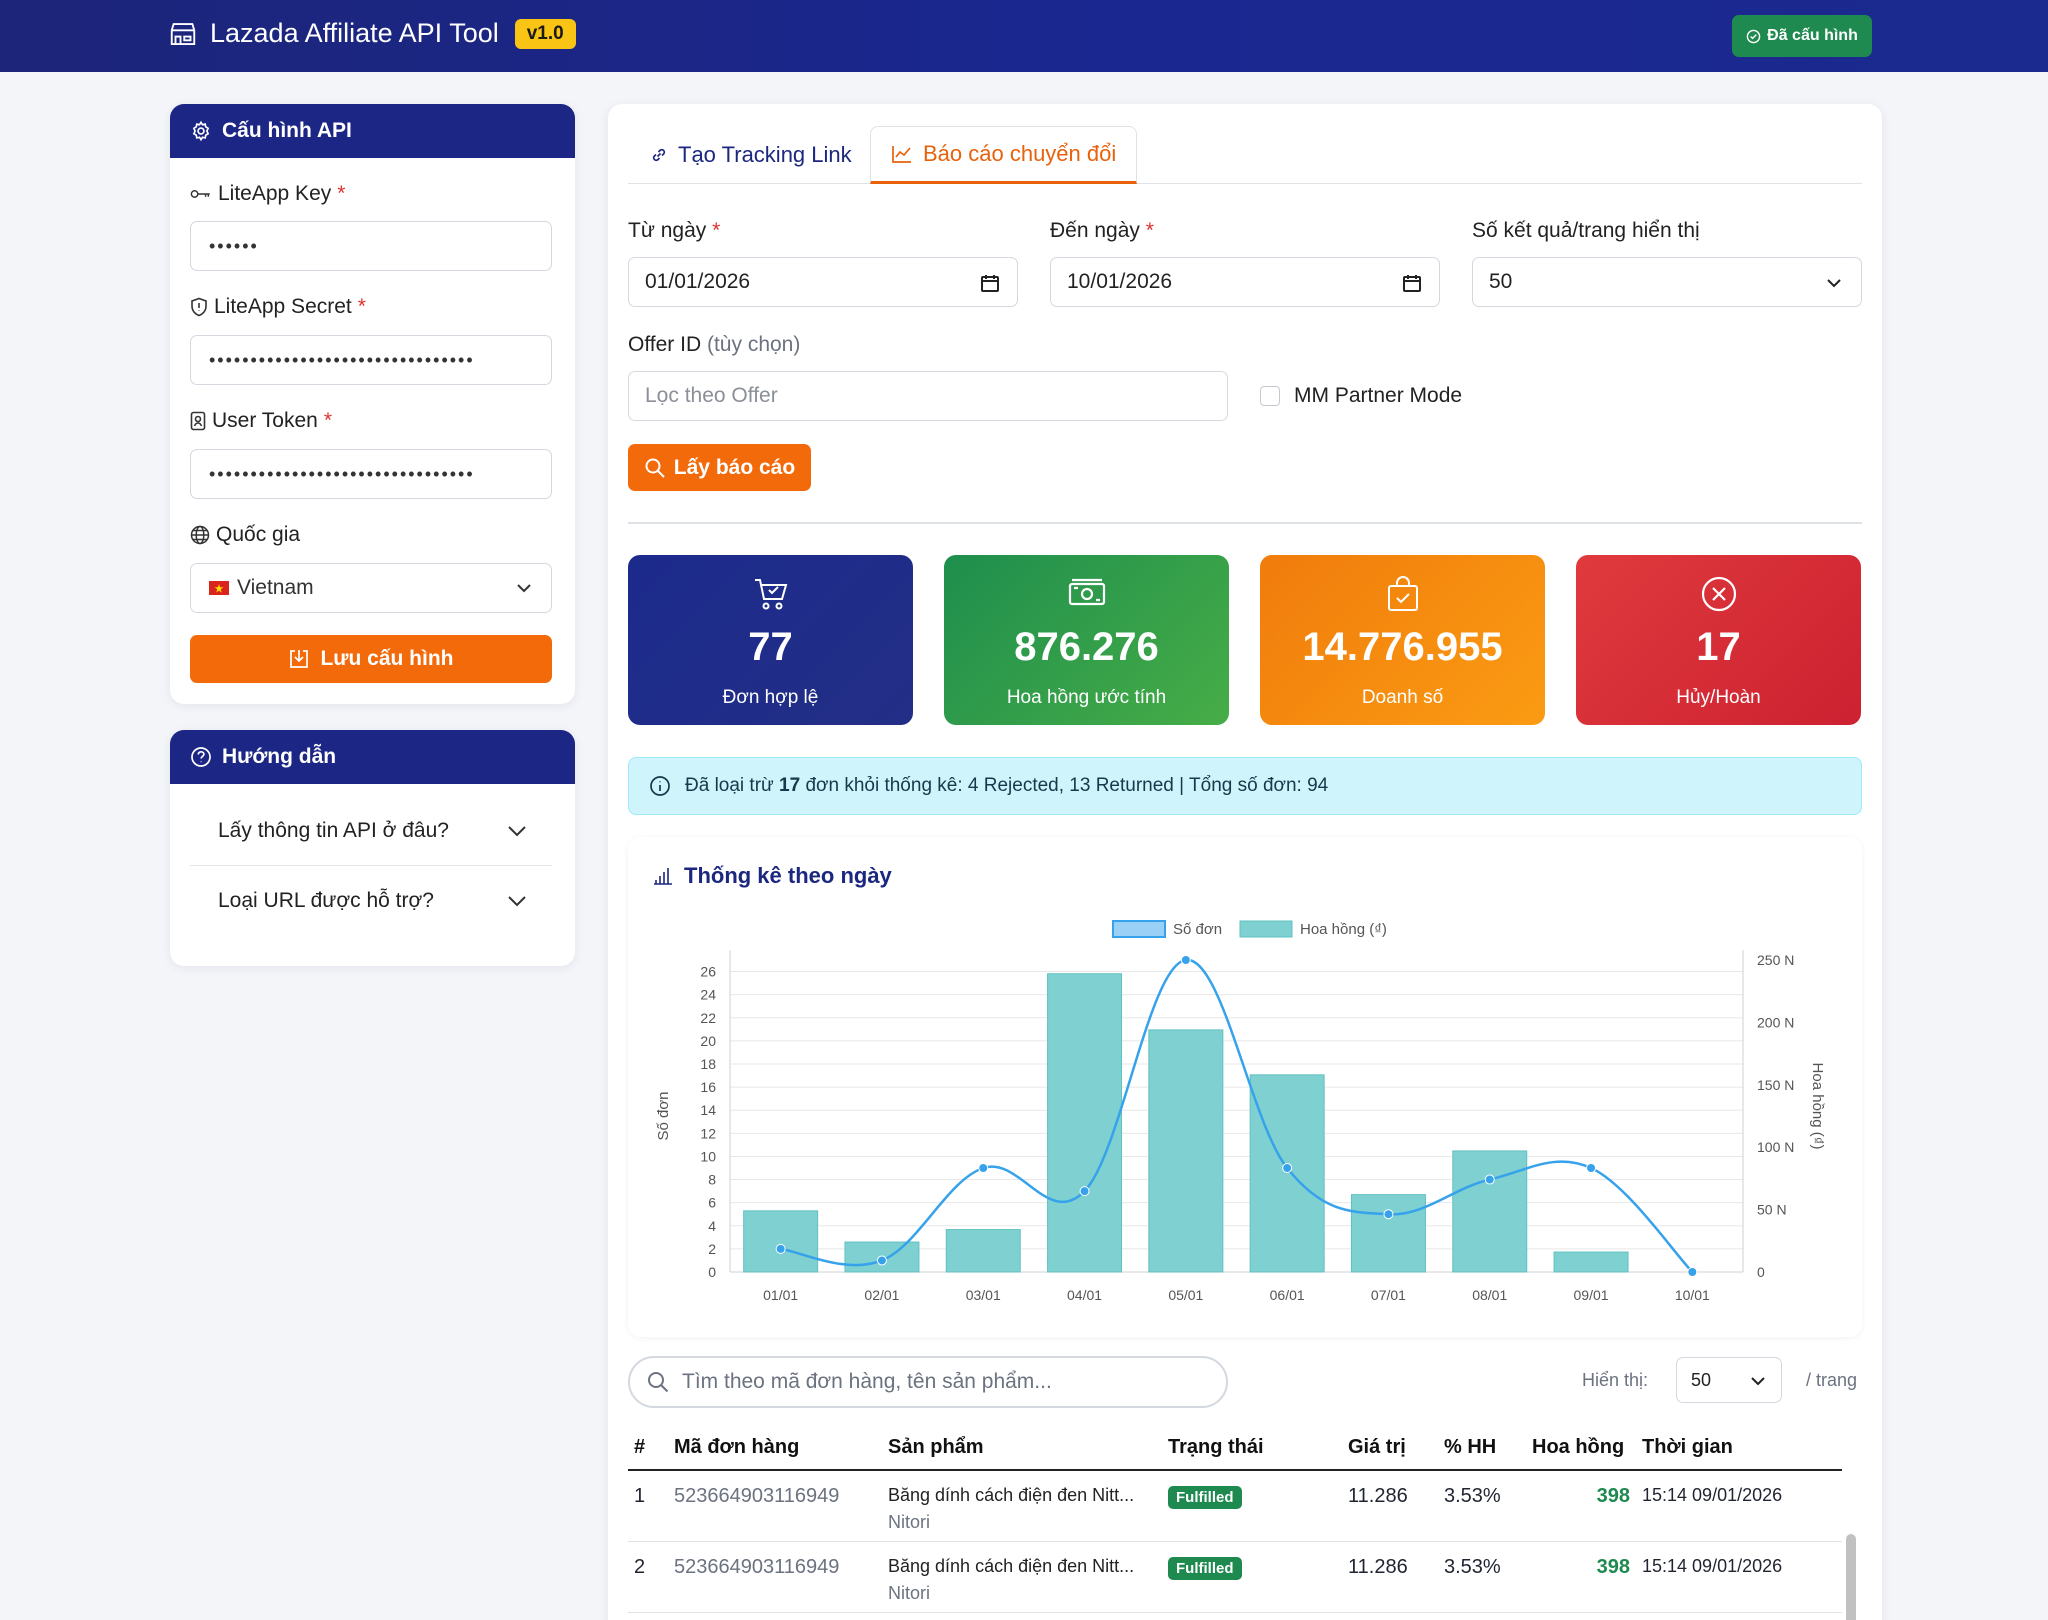 Image resolution: width=2048 pixels, height=1620 pixels. I want to click on liteapp-secret-input: ••••••••••••••••••••••••••••••••, so click(371, 360).